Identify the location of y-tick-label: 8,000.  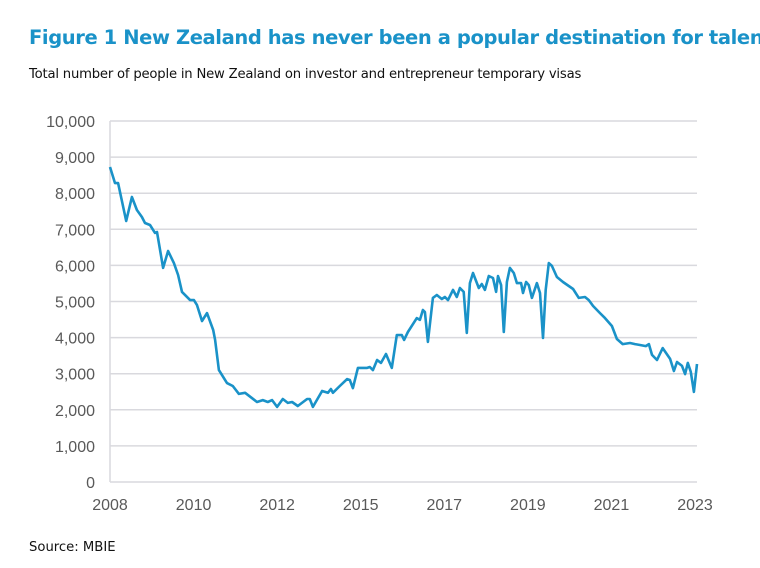
(75, 194).